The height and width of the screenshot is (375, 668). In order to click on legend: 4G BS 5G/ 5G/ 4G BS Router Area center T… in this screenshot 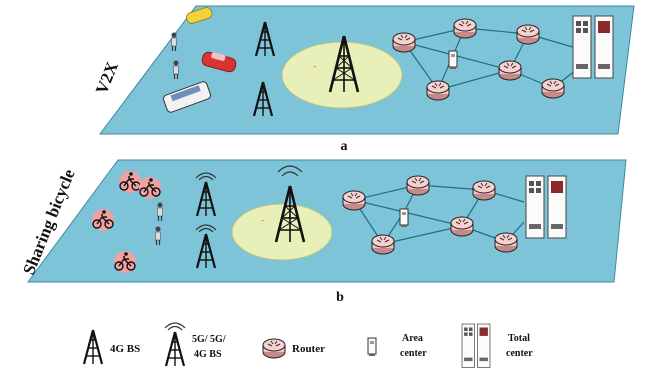, I will do `click(307, 345)`.